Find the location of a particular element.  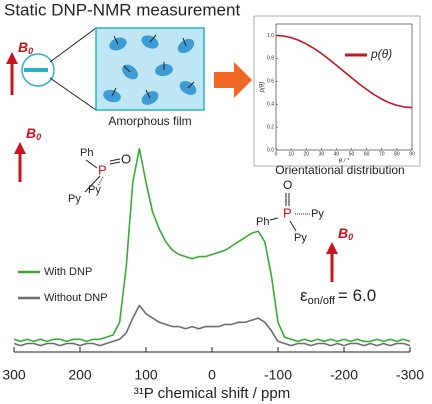

po-bonds is located at coordinates (153, 66).